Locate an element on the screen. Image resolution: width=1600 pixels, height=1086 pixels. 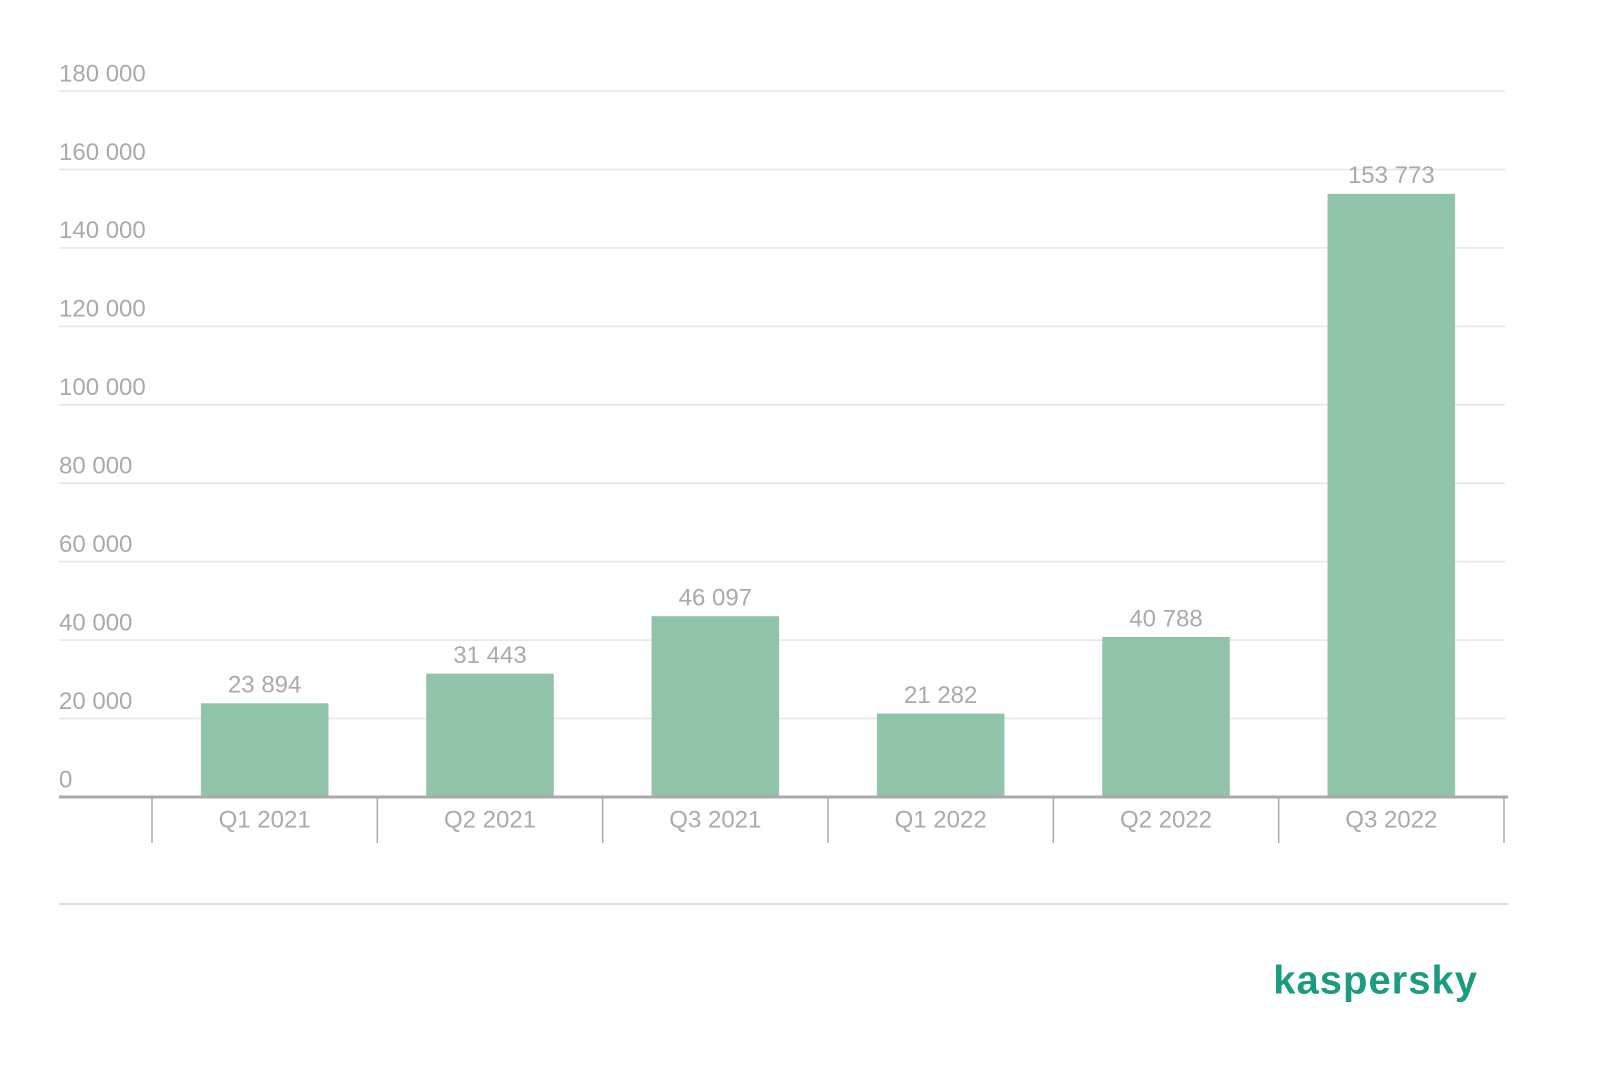
brand-logo: kaspersky is located at coordinates (1375, 981).